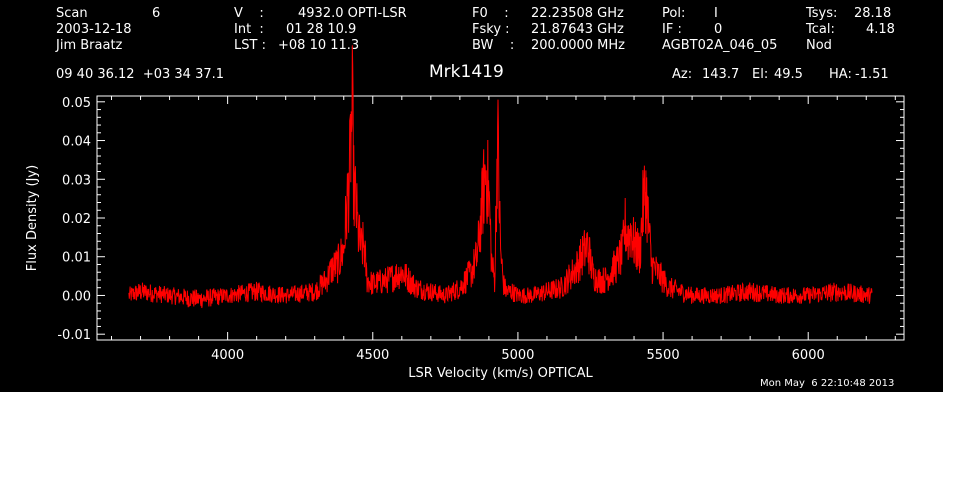  What do you see at coordinates (820, 29) in the screenshot?
I see `tcal-label: Tcal:` at bounding box center [820, 29].